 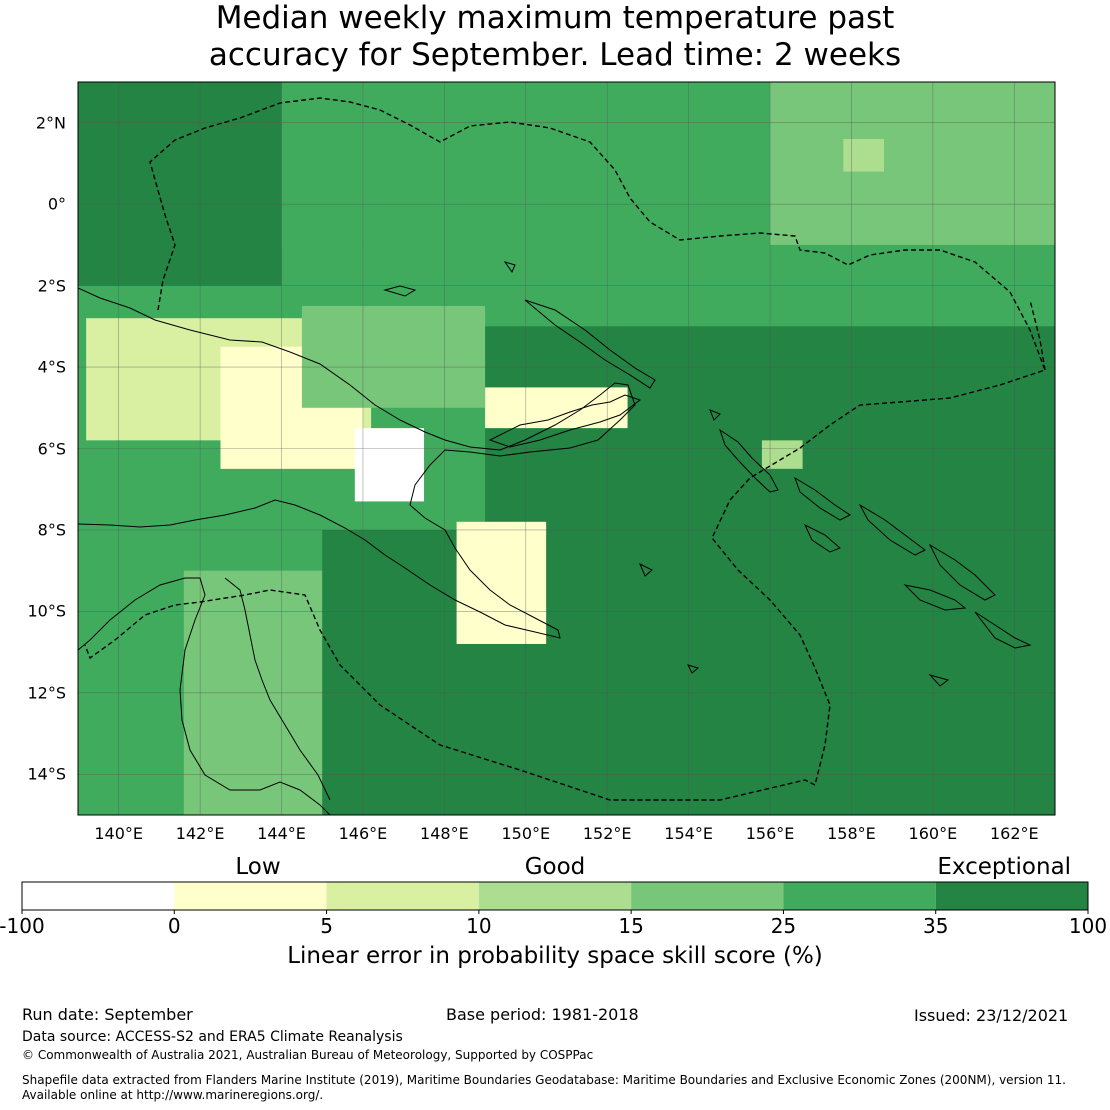 I want to click on colorbar-tick-label: 35, so click(x=935, y=926).